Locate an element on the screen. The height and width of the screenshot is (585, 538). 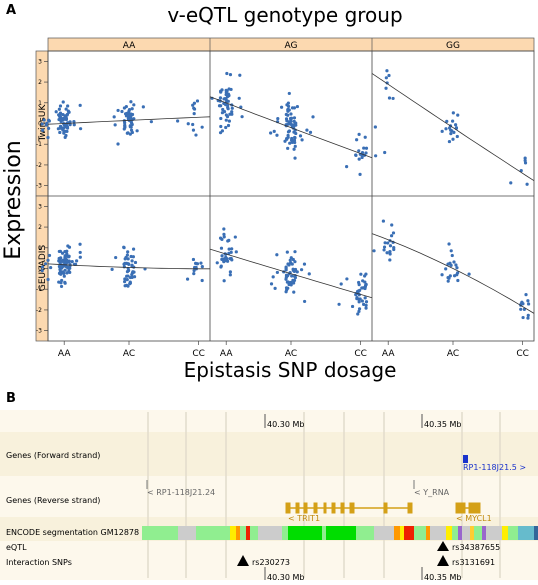
x-axis-label: Epistasis SNP dosage is located at coordinates (290, 370).